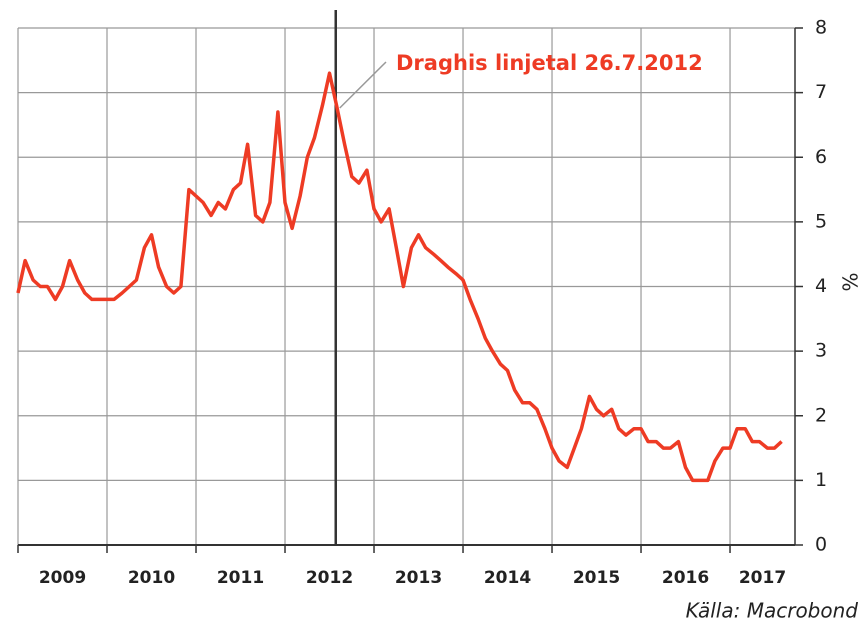  I want to click on annotation: Draghis linjetal 26.7.2012, so click(549, 63).